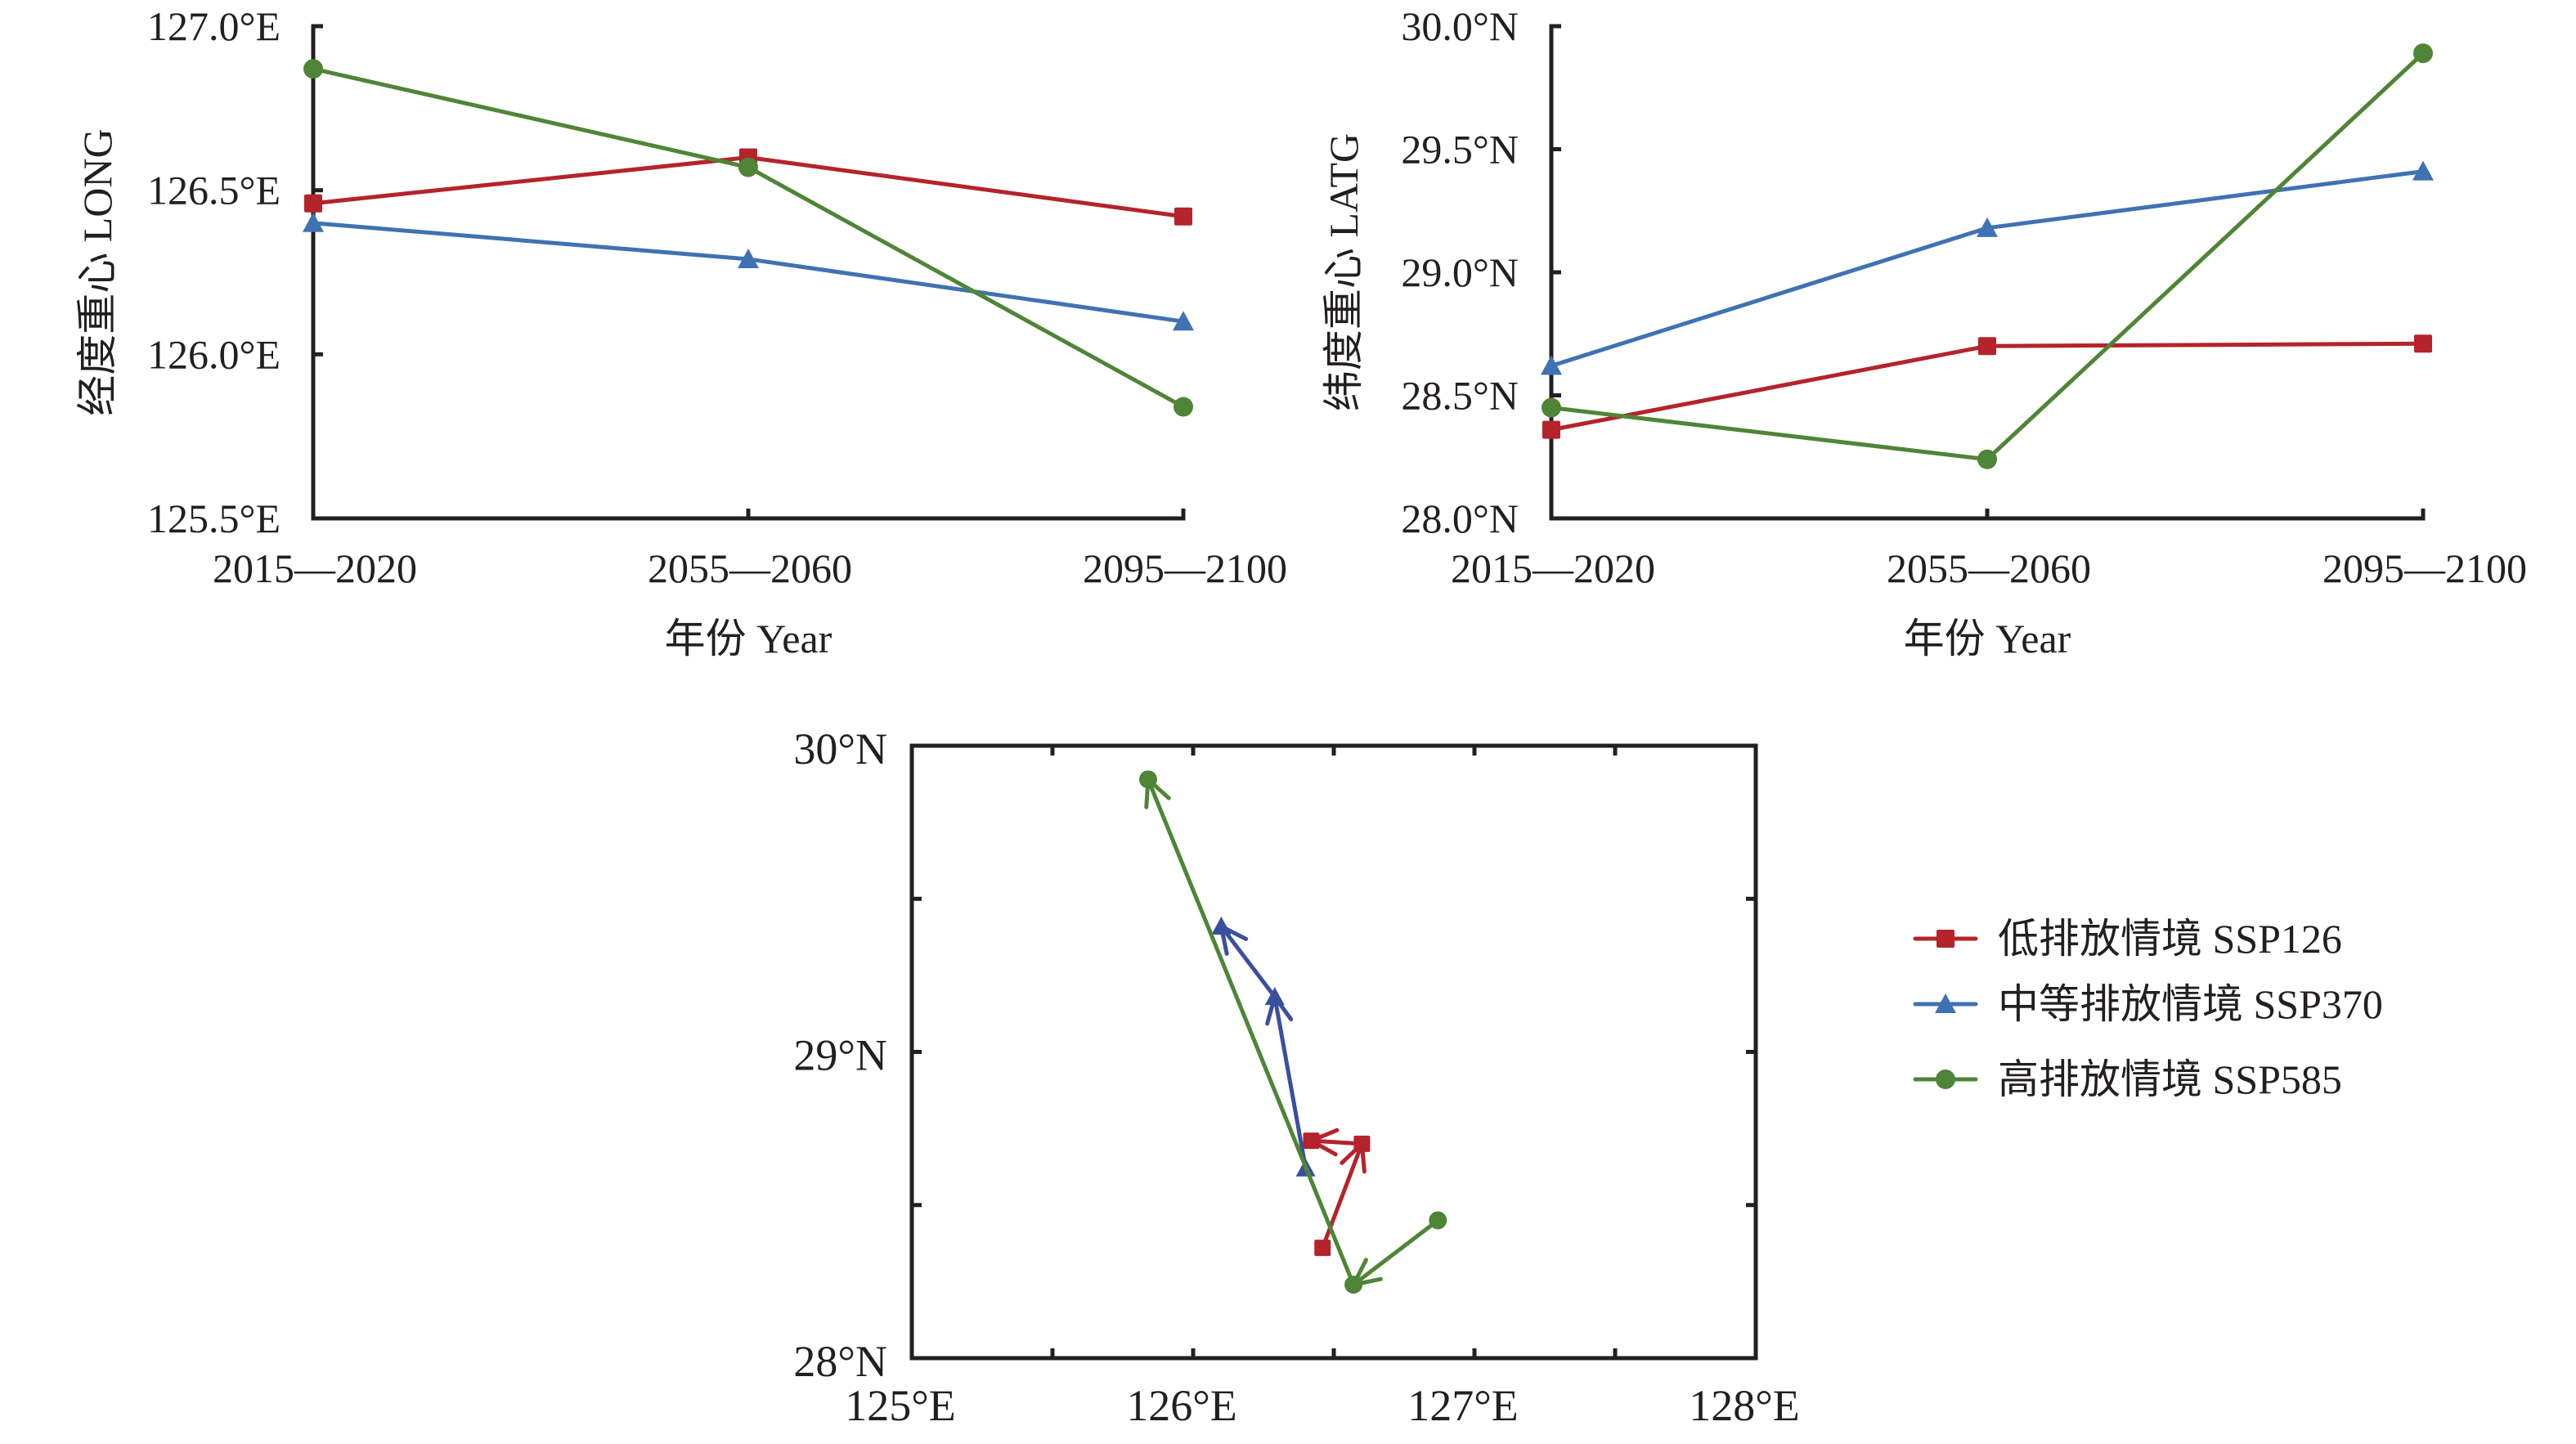 The image size is (2576, 1444). I want to click on legend-item-ssp370: 中等排放情境 SSP370, so click(2148, 1004).